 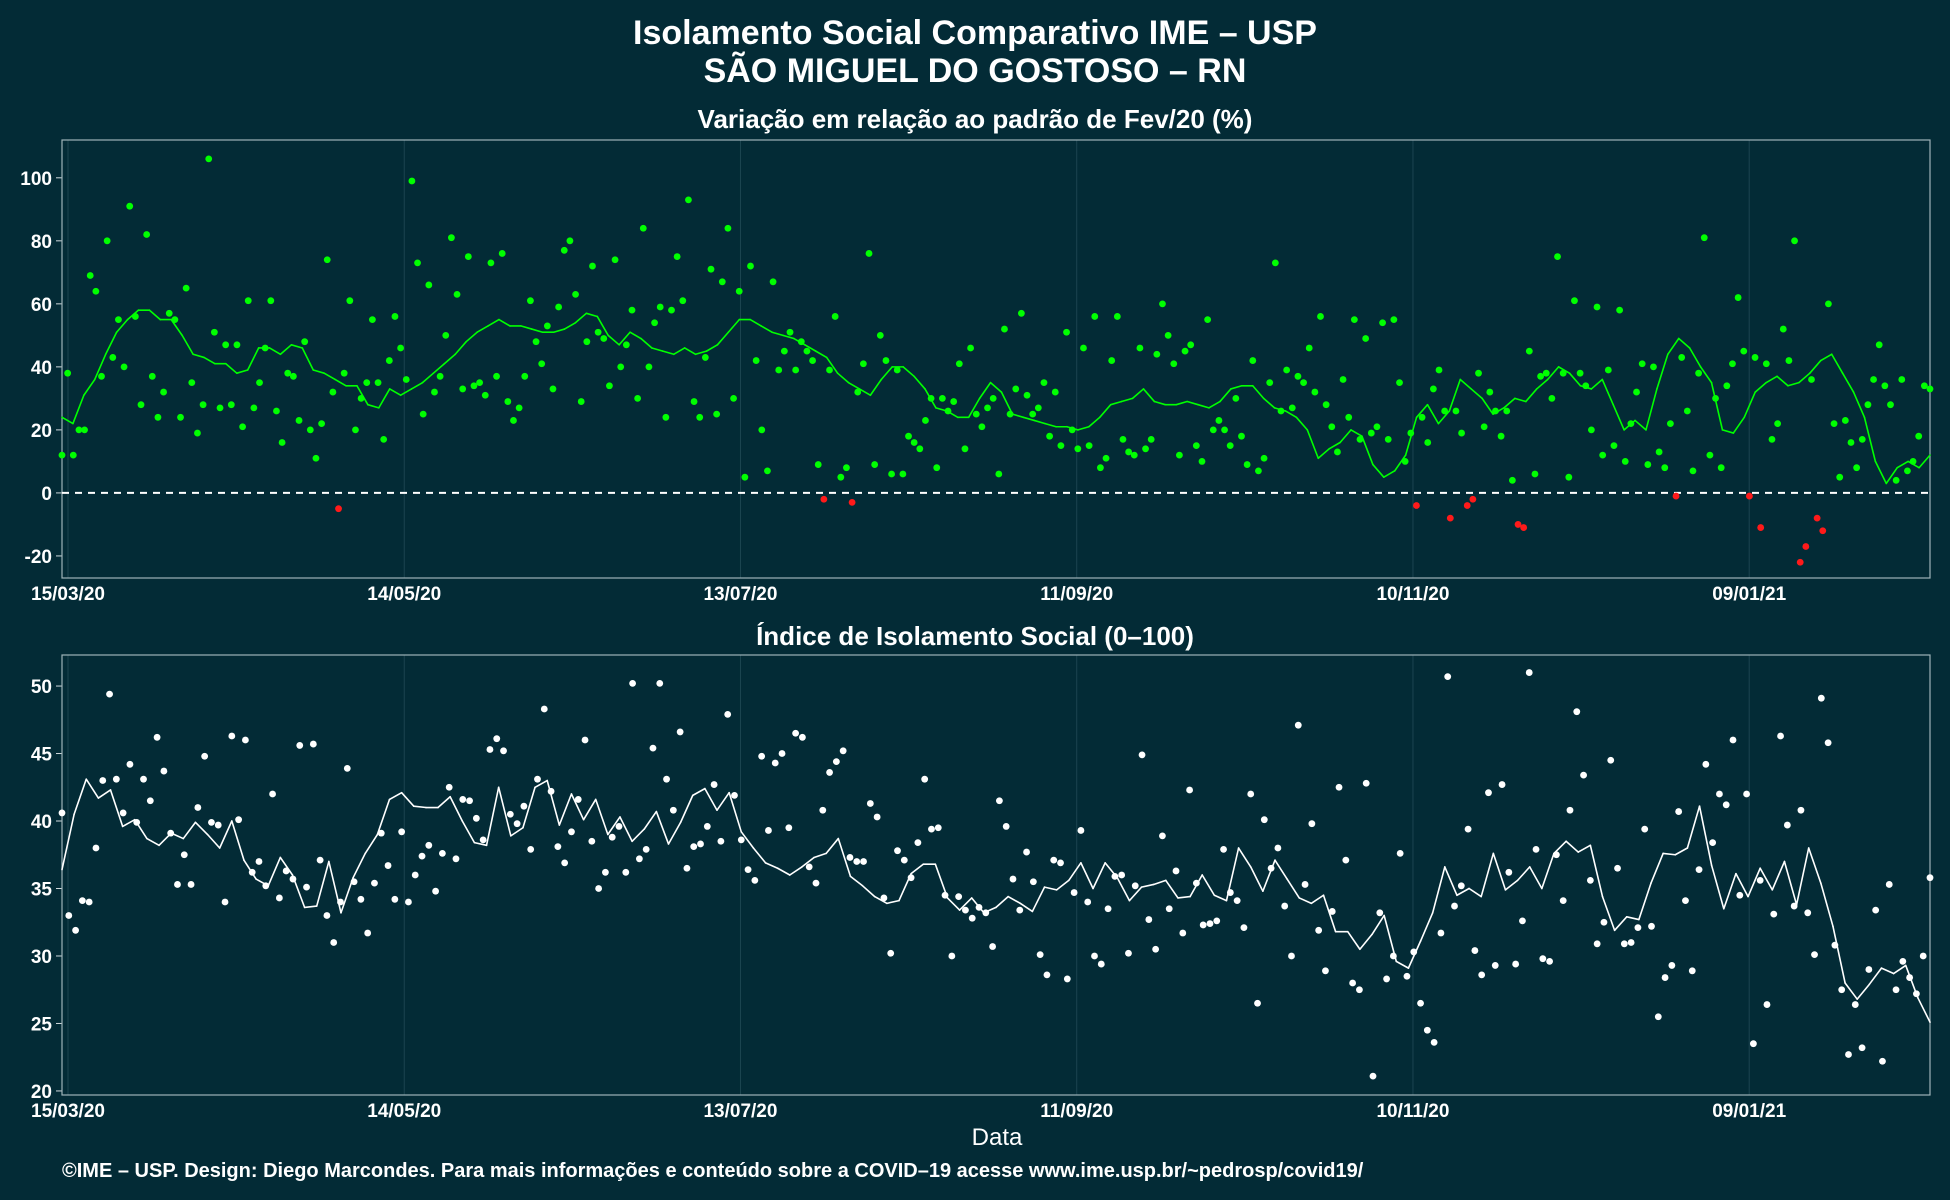 I want to click on figure-subtitle: SÃO MIGUEL DO GOSTOSO – RN, so click(x=975, y=71).